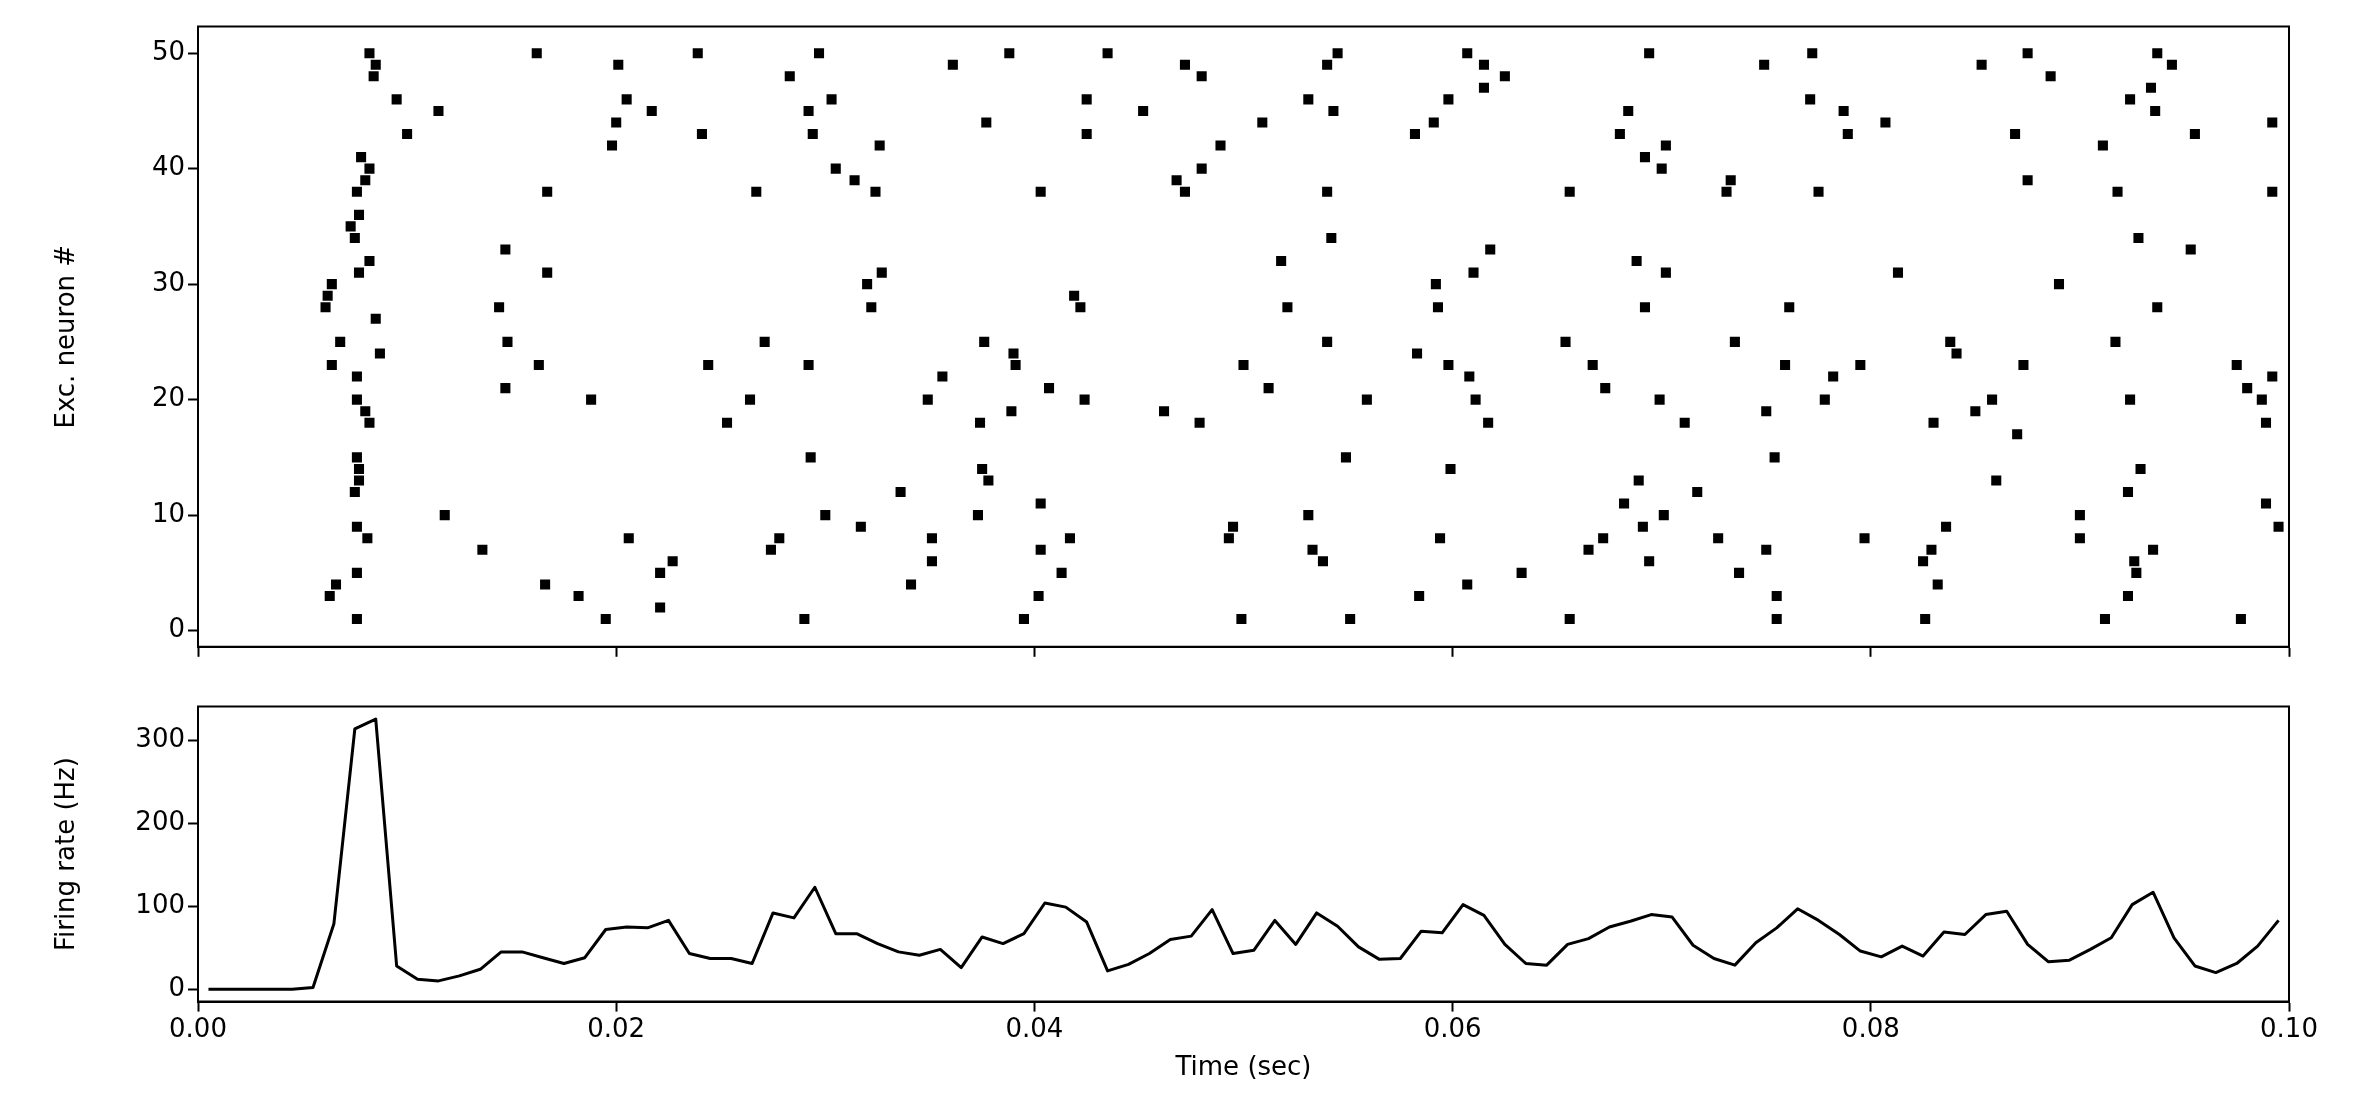 The height and width of the screenshot is (1113, 2366). I want to click on y-axis-title: Firing rate (Hz), so click(65, 854).